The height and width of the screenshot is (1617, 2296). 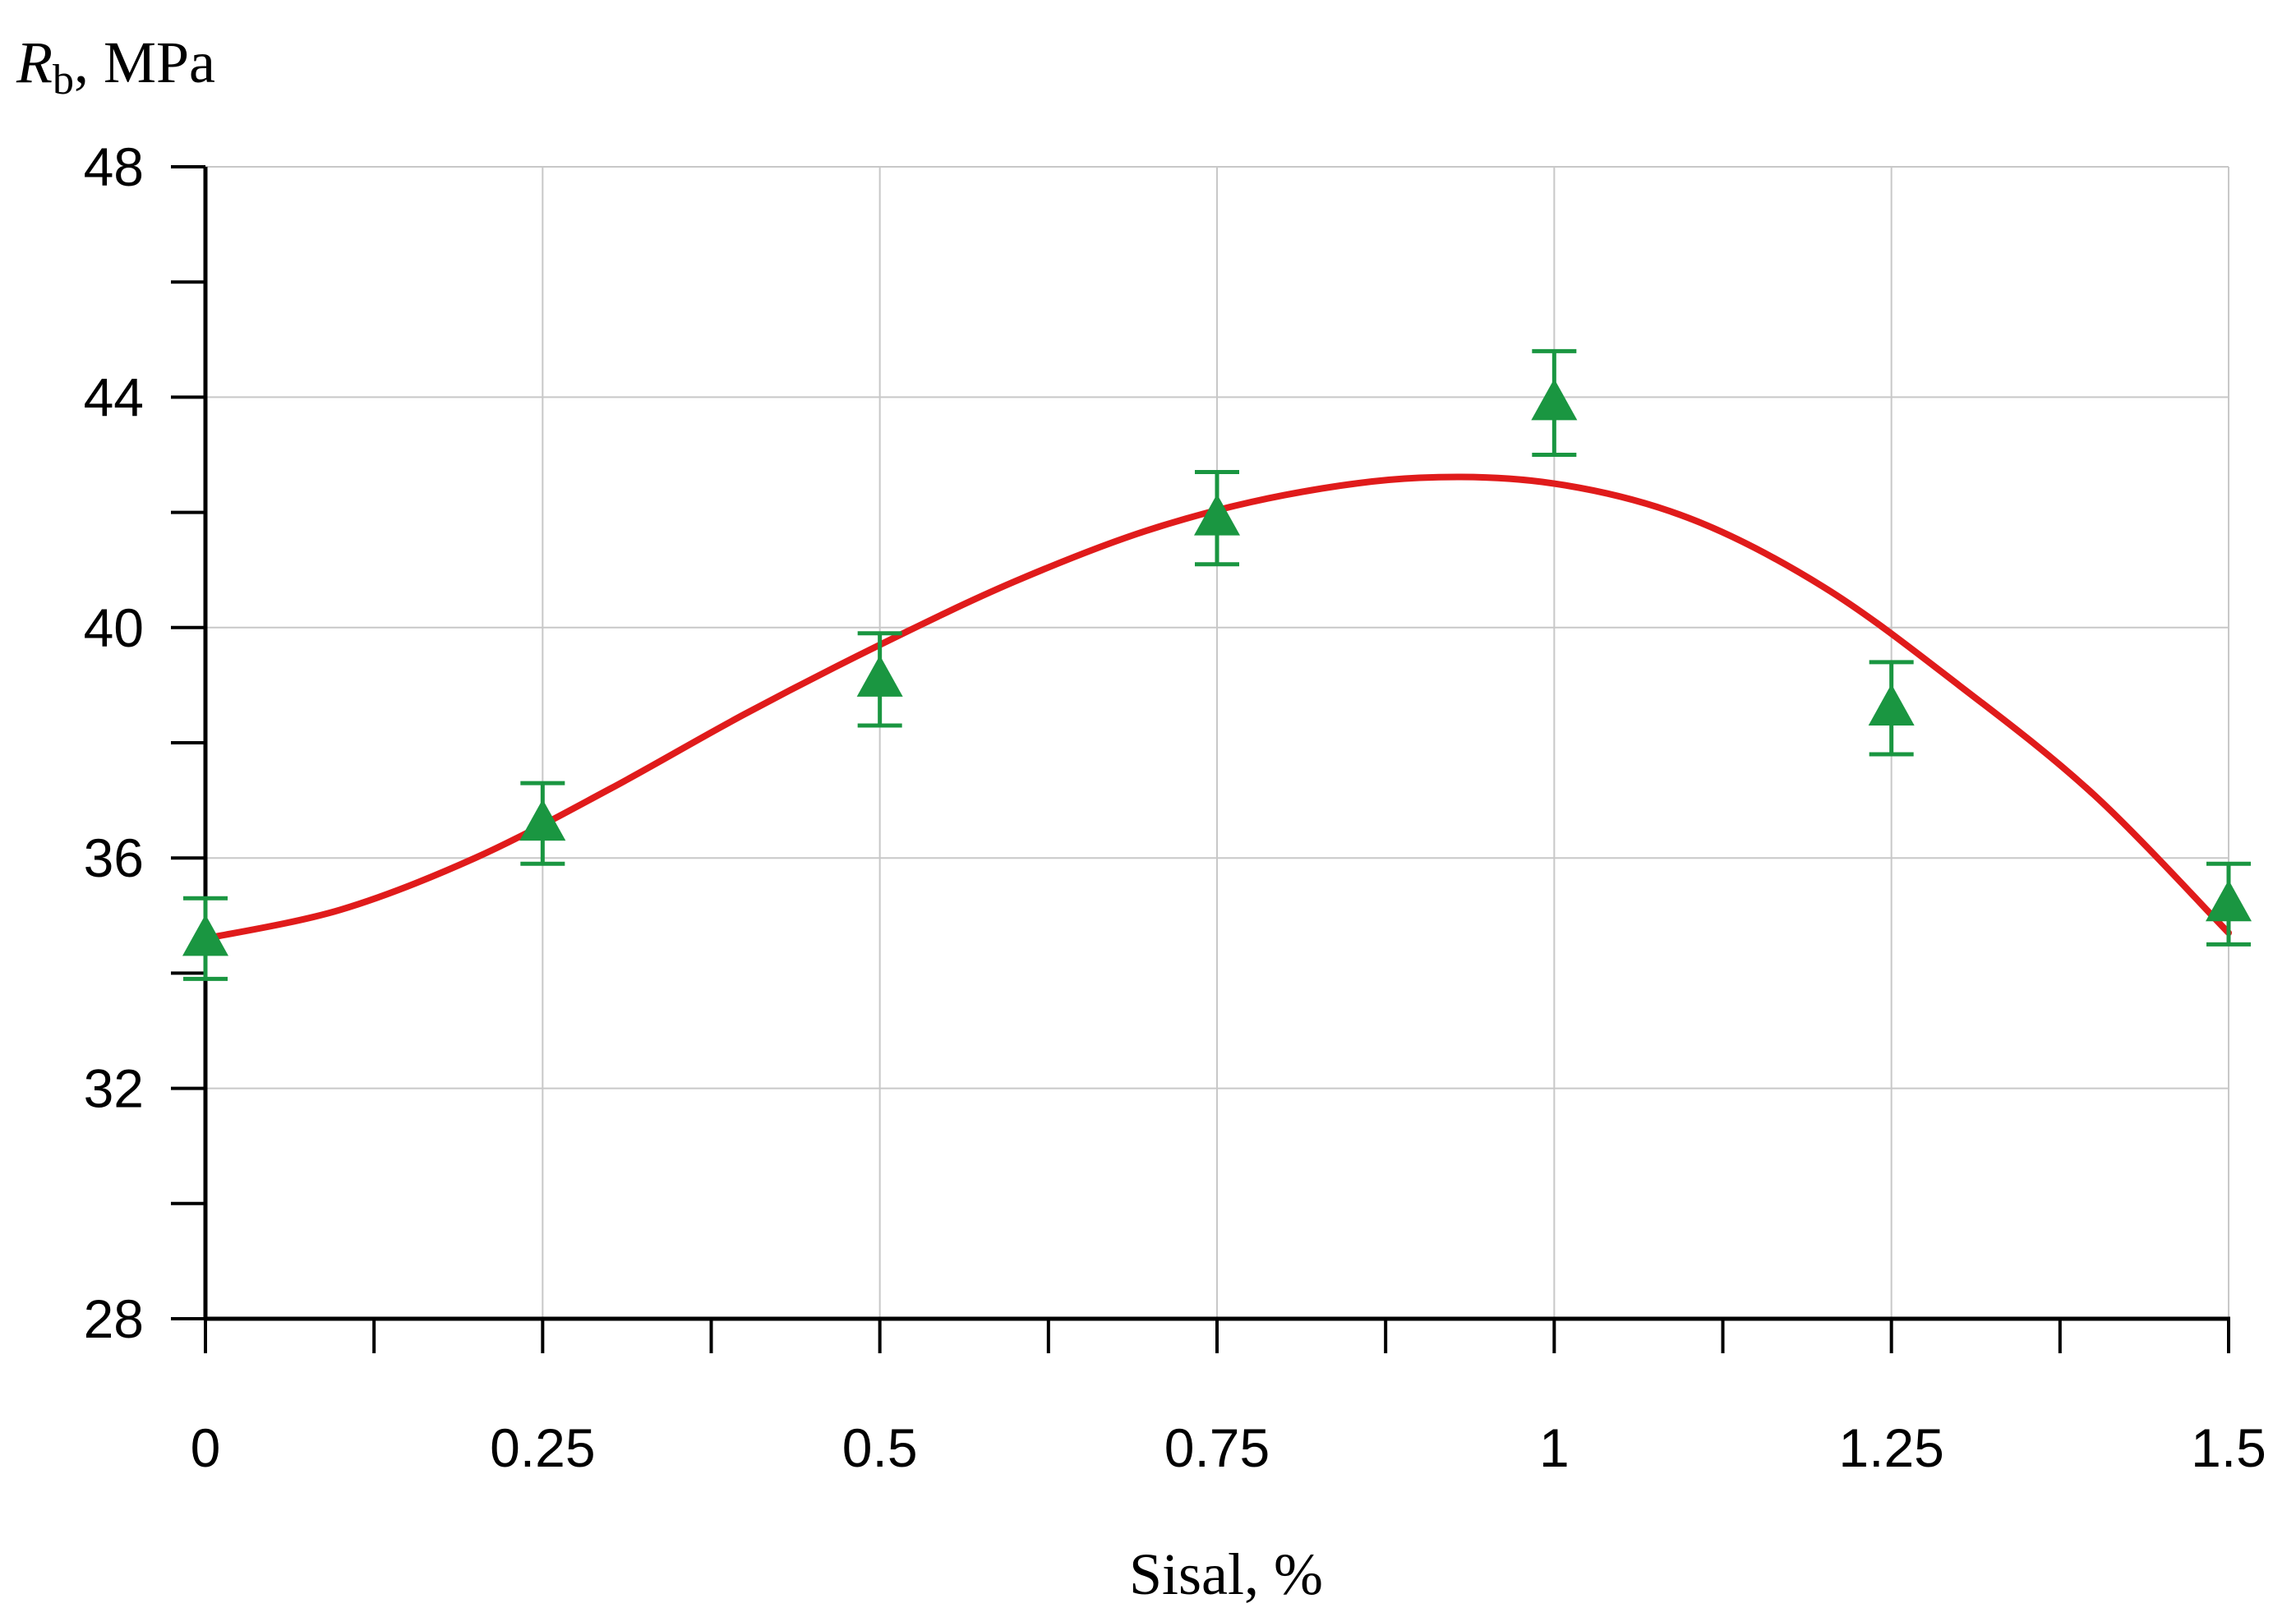 I want to click on y-axis-title-subscript: b, so click(x=63, y=80).